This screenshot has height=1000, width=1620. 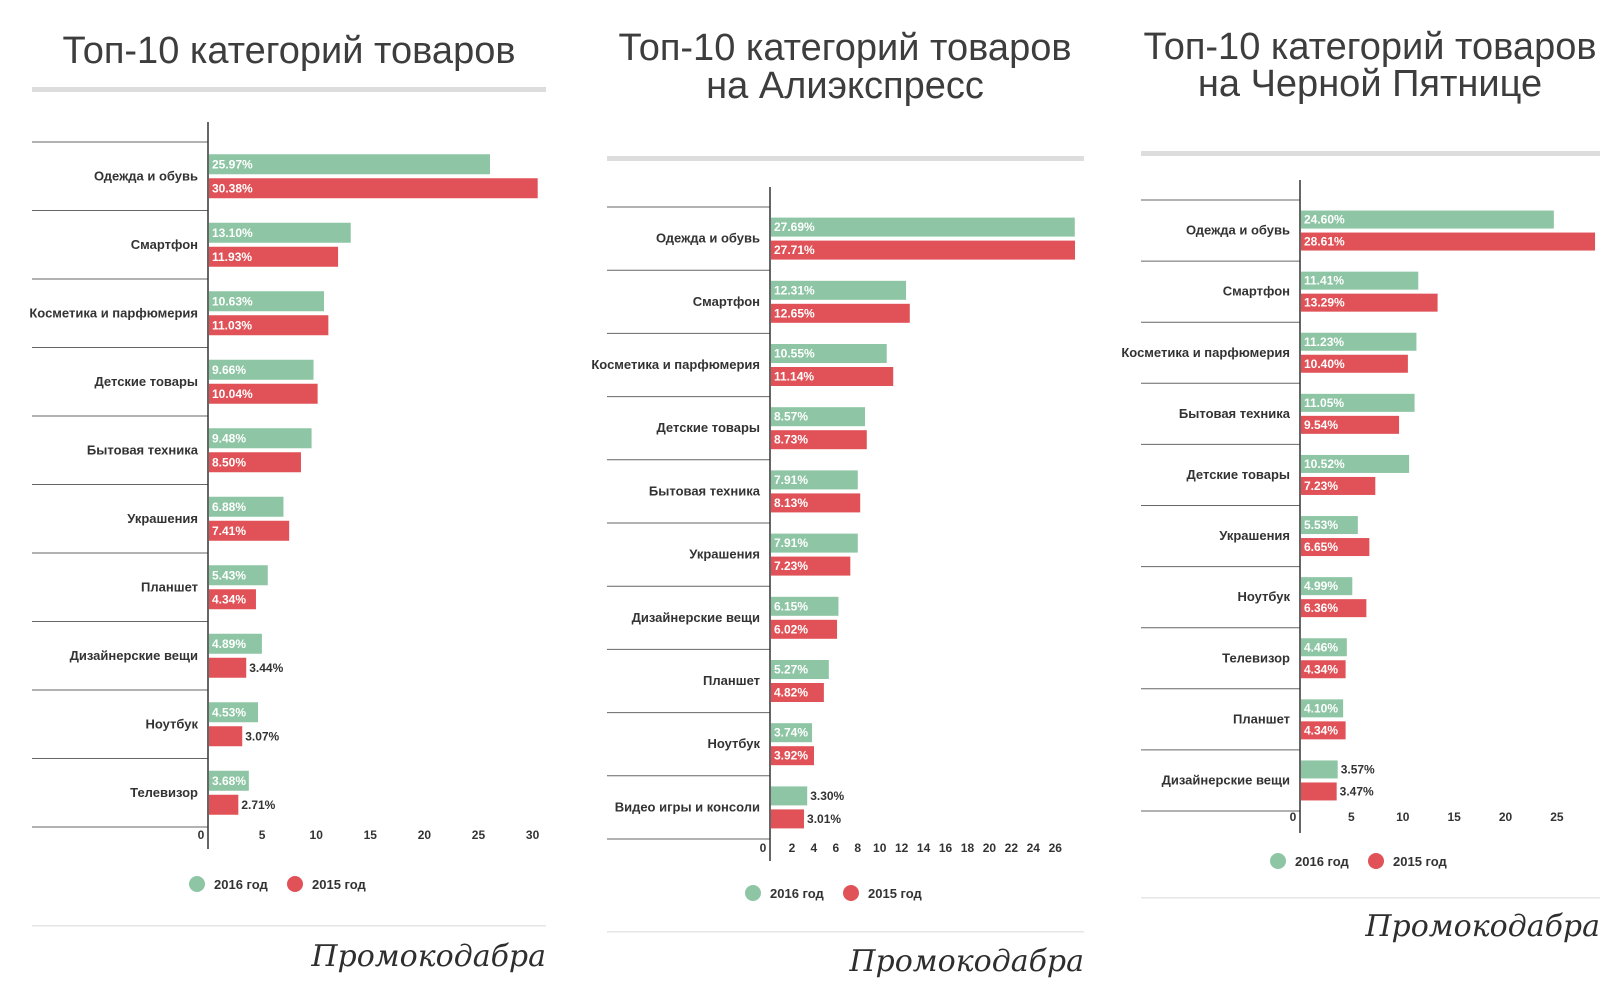 I want to click on data-label-2015: 3.47%, so click(x=1357, y=791).